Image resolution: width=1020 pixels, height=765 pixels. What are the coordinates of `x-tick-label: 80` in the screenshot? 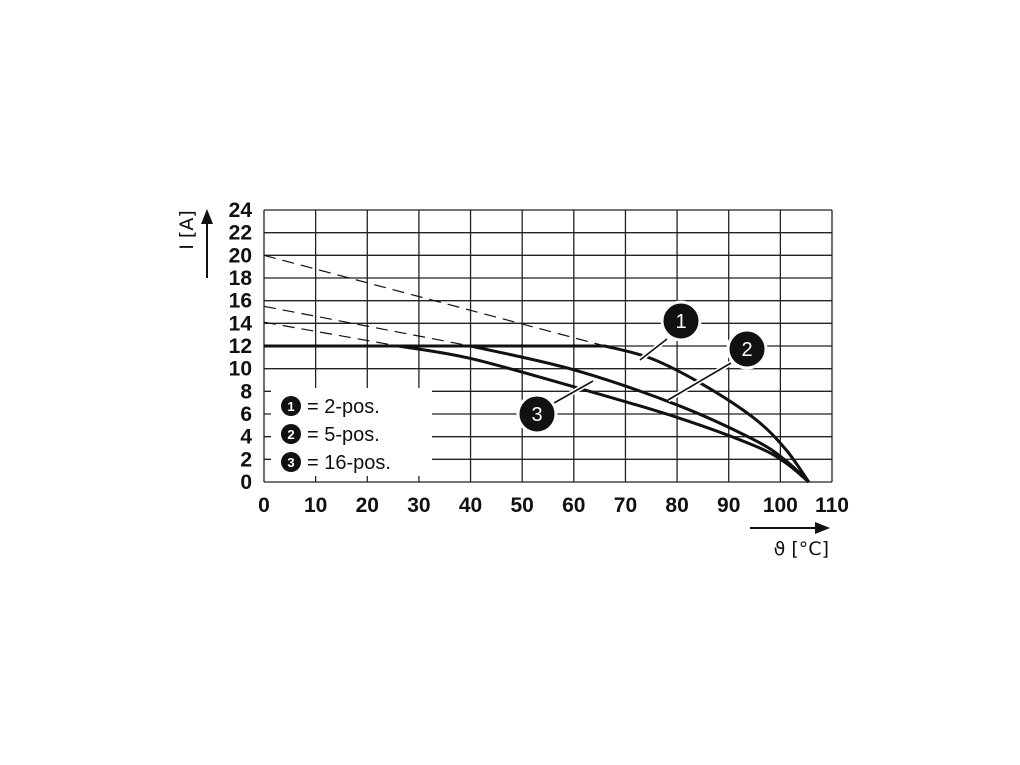 It's located at (676, 505).